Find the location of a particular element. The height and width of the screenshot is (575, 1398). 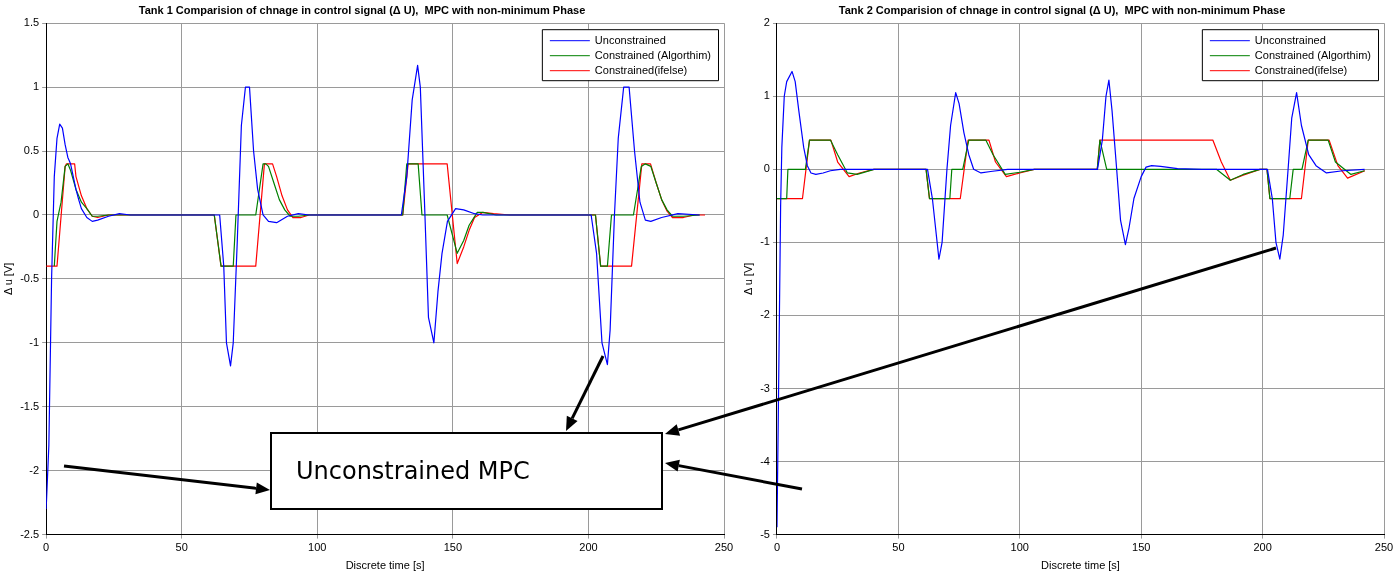

text-box: Unconstrained MPC is located at coordinates (466, 471).